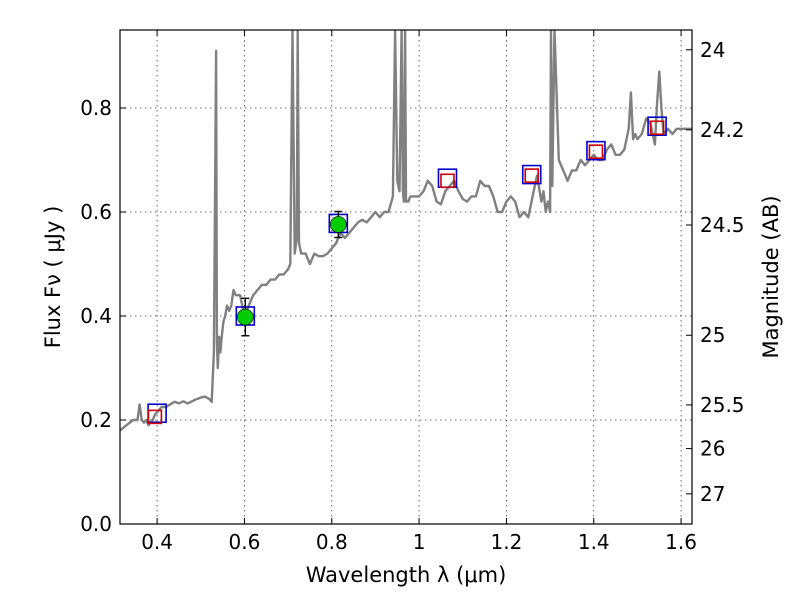 The height and width of the screenshot is (600, 800). What do you see at coordinates (712, 50) in the screenshot?
I see `right-tick-label: 24` at bounding box center [712, 50].